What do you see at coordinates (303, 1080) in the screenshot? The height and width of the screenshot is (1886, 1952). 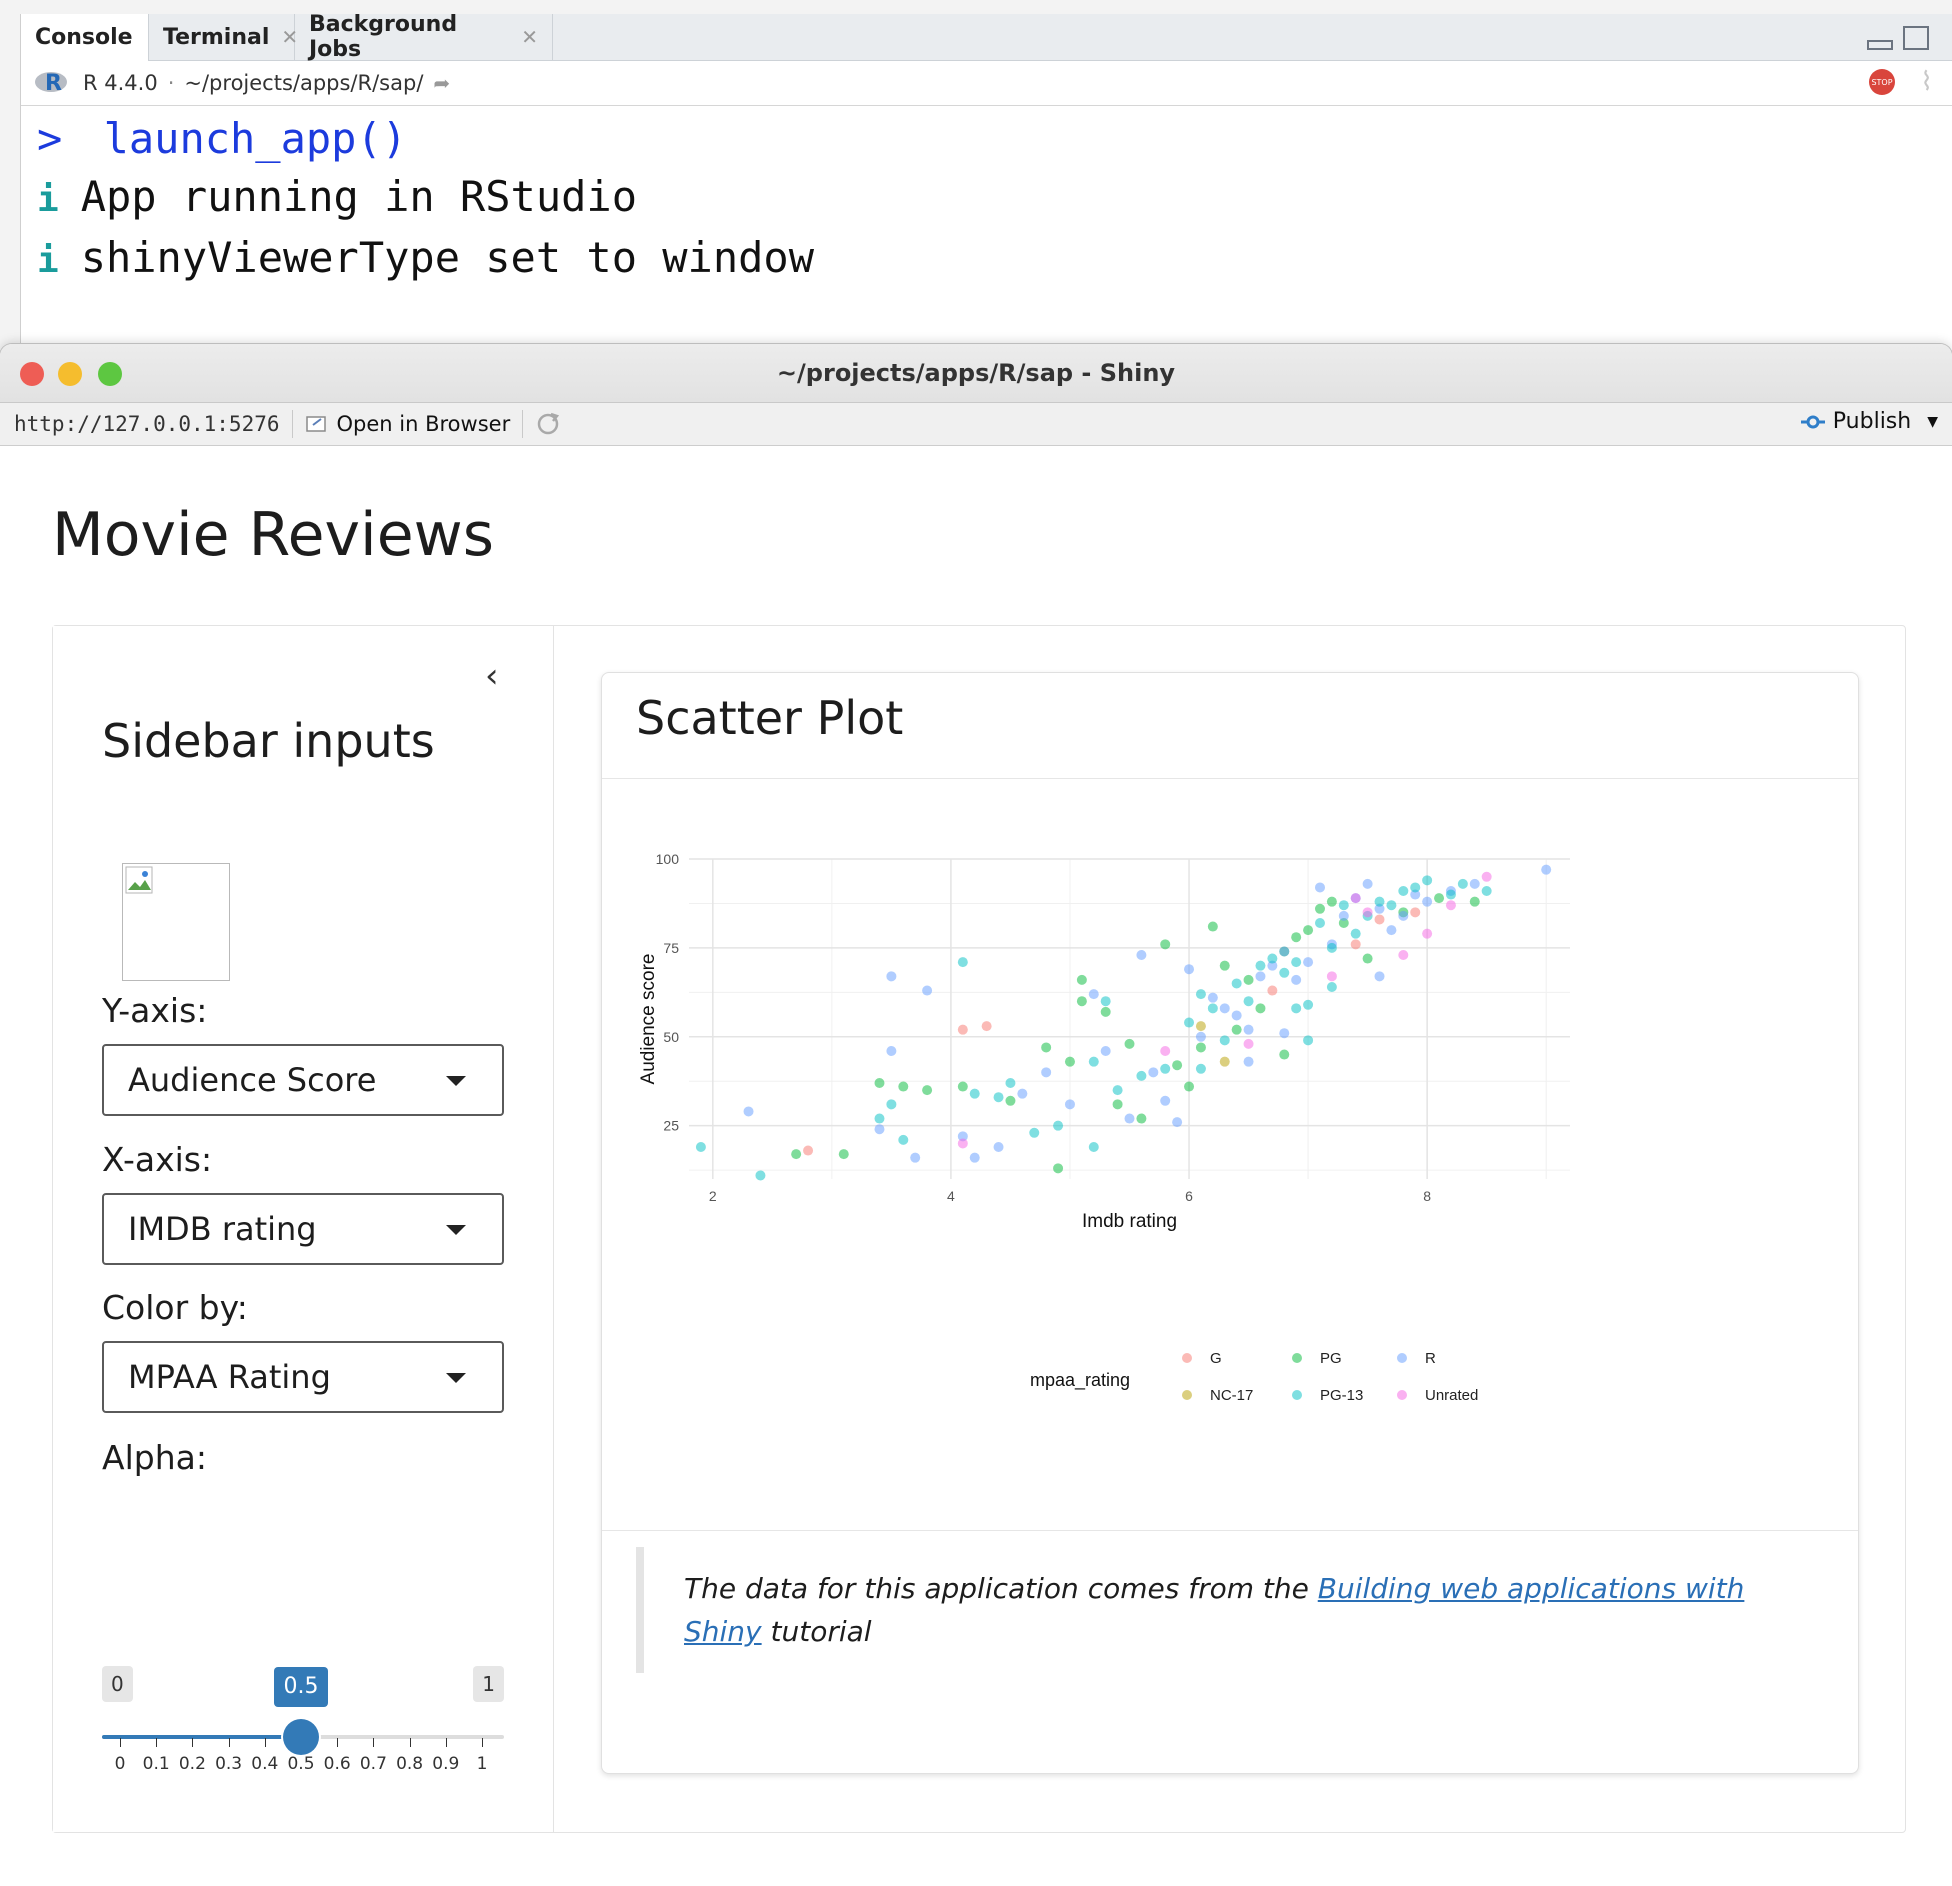 I see `y-axis-select: Audience Score` at bounding box center [303, 1080].